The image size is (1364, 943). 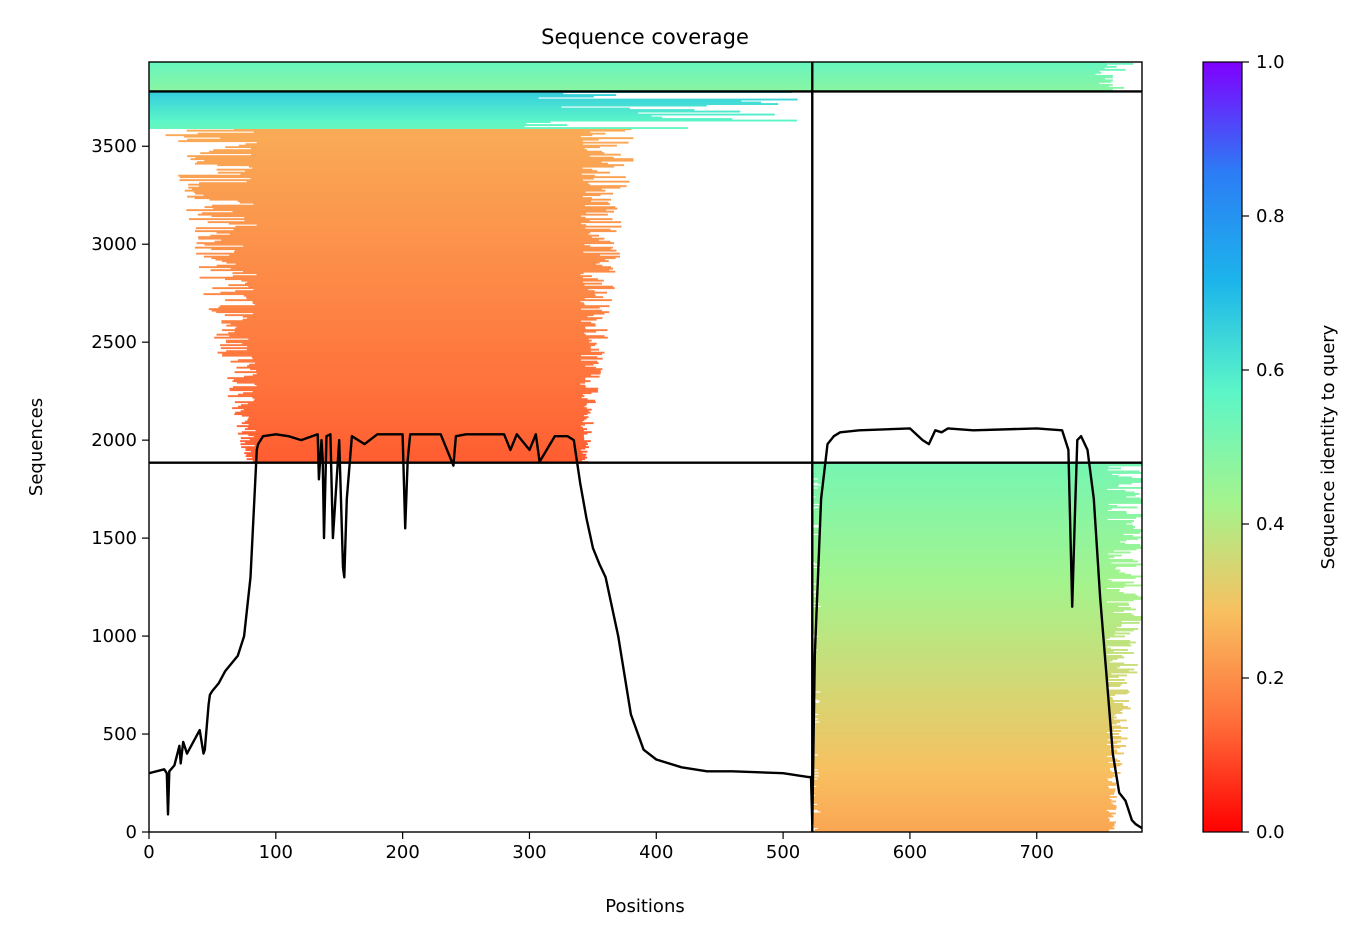 What do you see at coordinates (598, 847) in the screenshot?
I see `x-axis: 0 100 200 300 400 500 600 700` at bounding box center [598, 847].